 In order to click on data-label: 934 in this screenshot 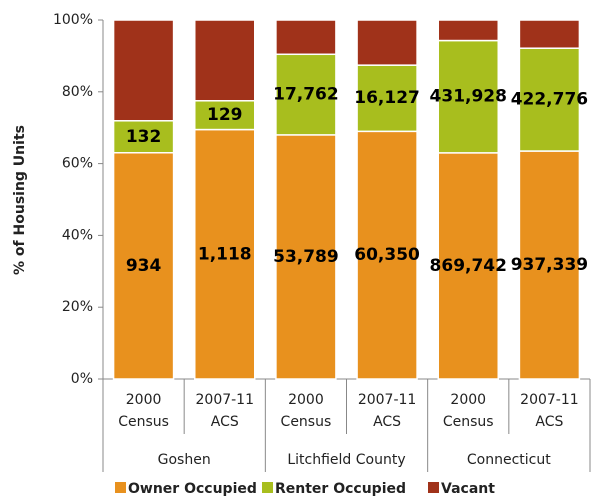, I will do `click(144, 266)`.